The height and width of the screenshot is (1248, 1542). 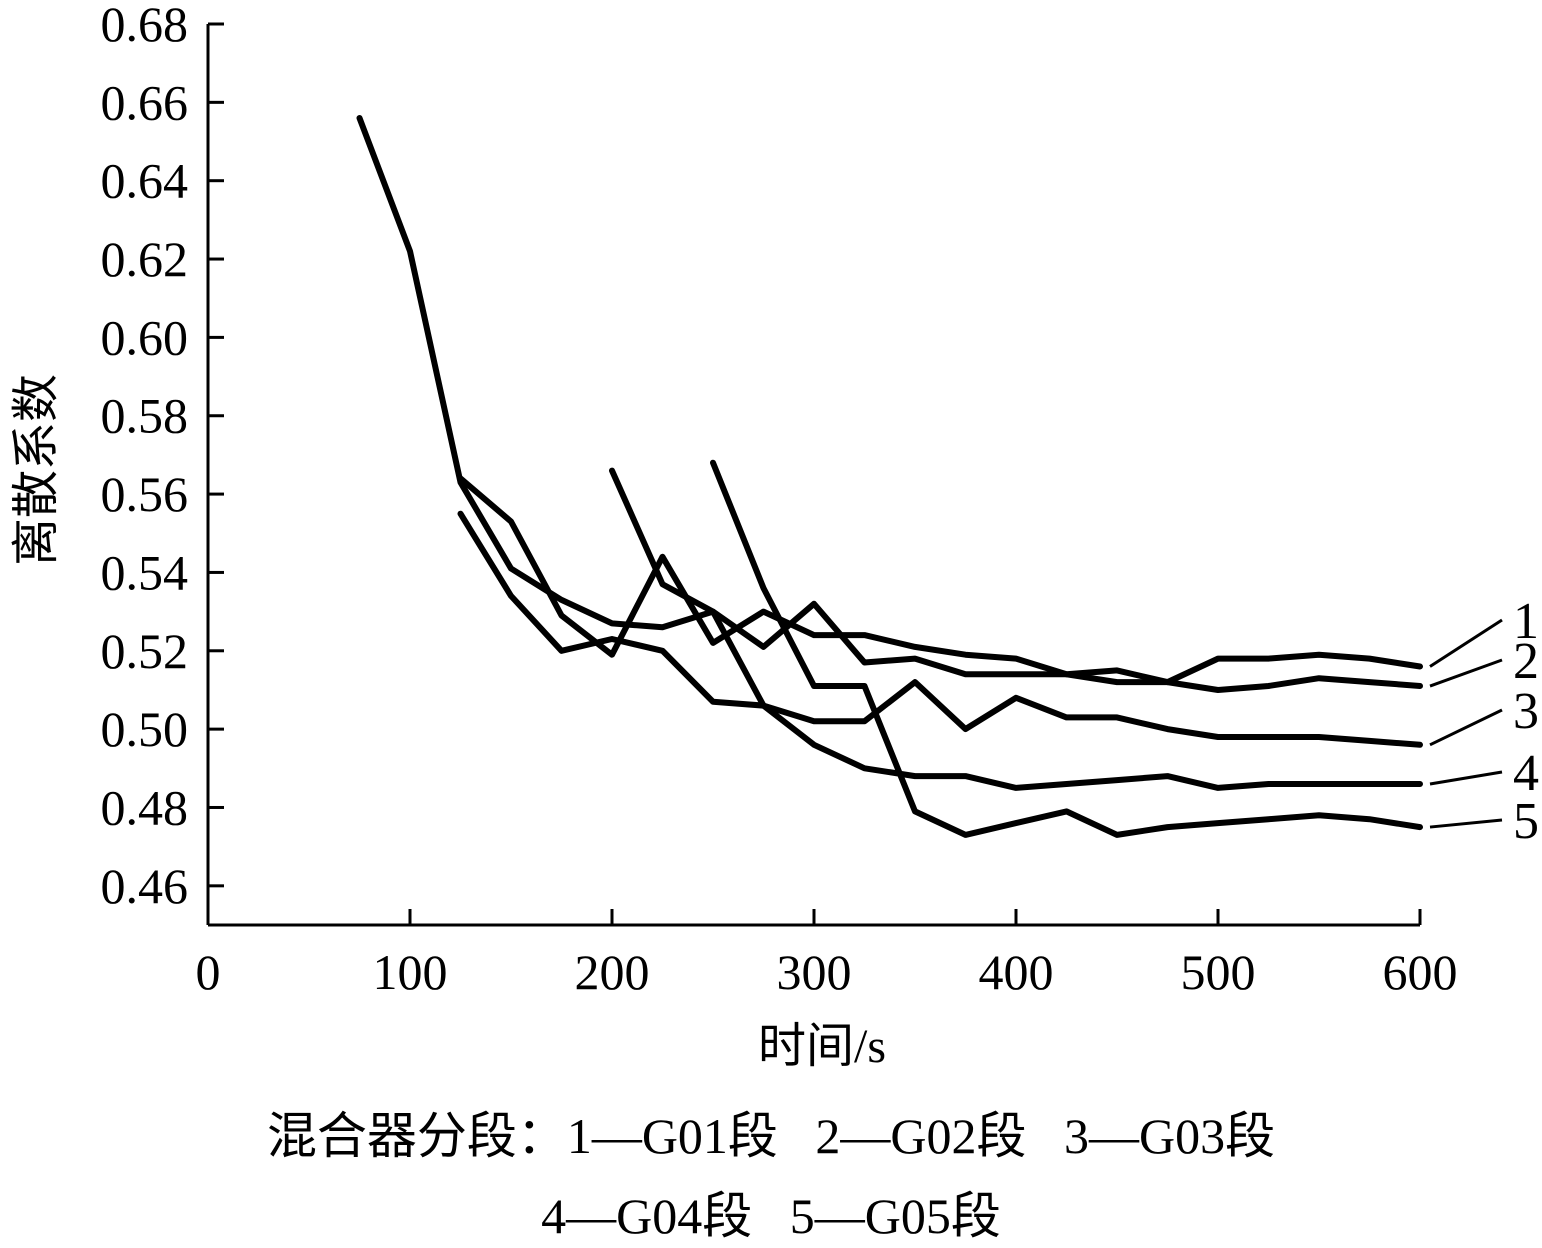 What do you see at coordinates (145, 102) in the screenshot?
I see `y-tick-label: 0.66` at bounding box center [145, 102].